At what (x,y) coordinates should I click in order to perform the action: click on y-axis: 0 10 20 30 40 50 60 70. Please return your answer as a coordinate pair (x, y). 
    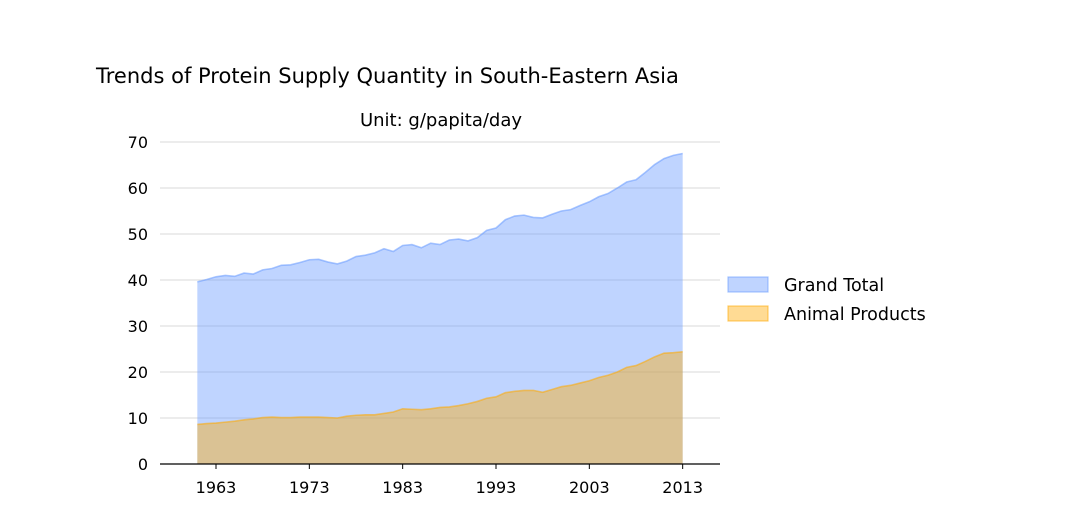
    Looking at the image, I should click on (138, 303).